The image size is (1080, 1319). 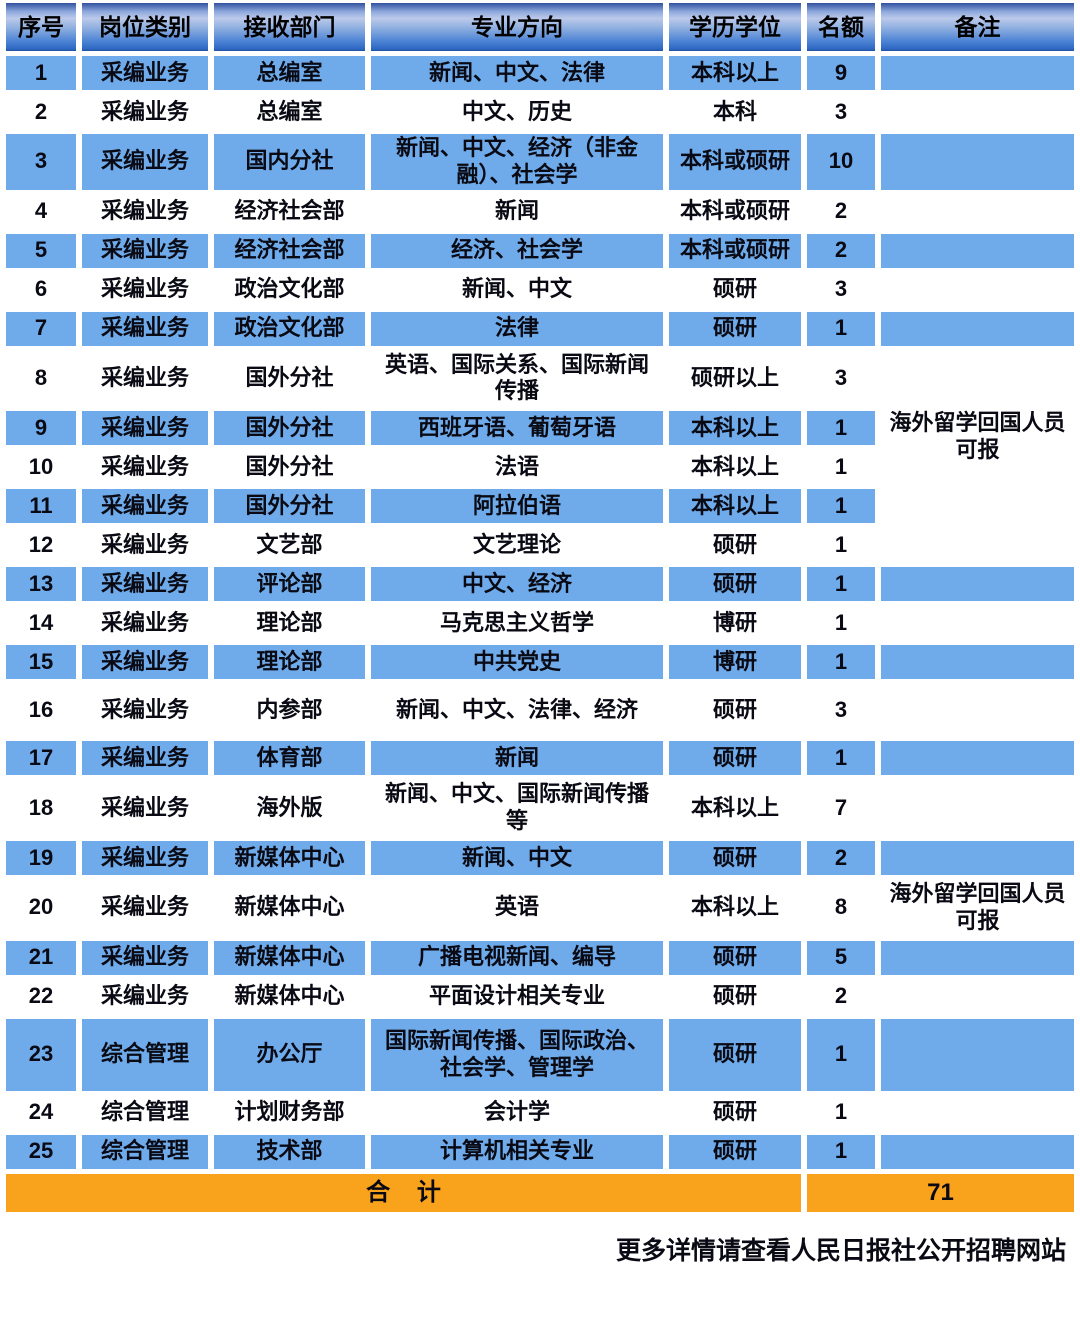 I want to click on cell-major: 新闻、中文、经济（非金融）、社会学, so click(x=517, y=162).